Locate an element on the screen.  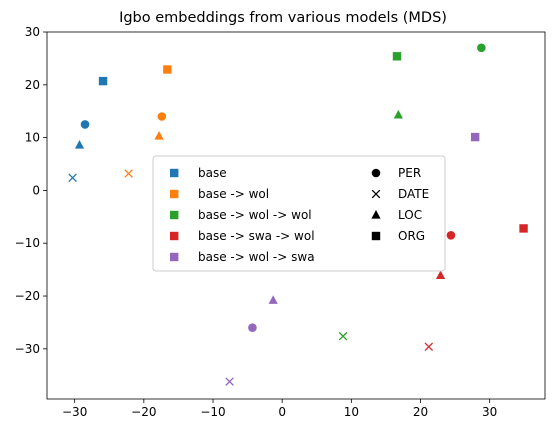
legend-label-entity: PER is located at coordinates (409, 173).